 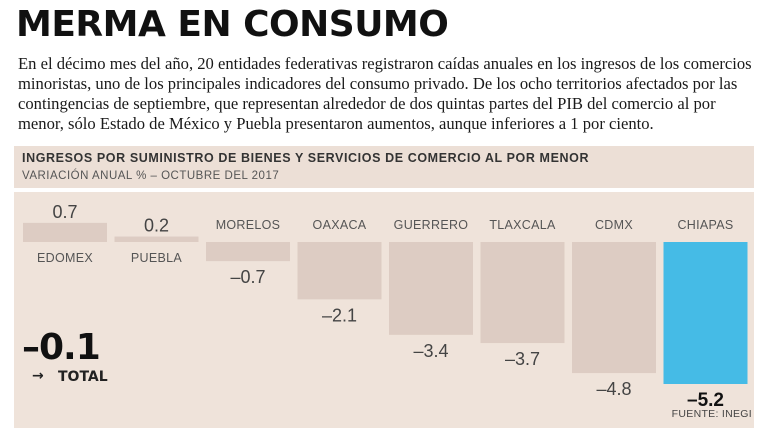 What do you see at coordinates (156, 239) in the screenshot?
I see `bar-puebla` at bounding box center [156, 239].